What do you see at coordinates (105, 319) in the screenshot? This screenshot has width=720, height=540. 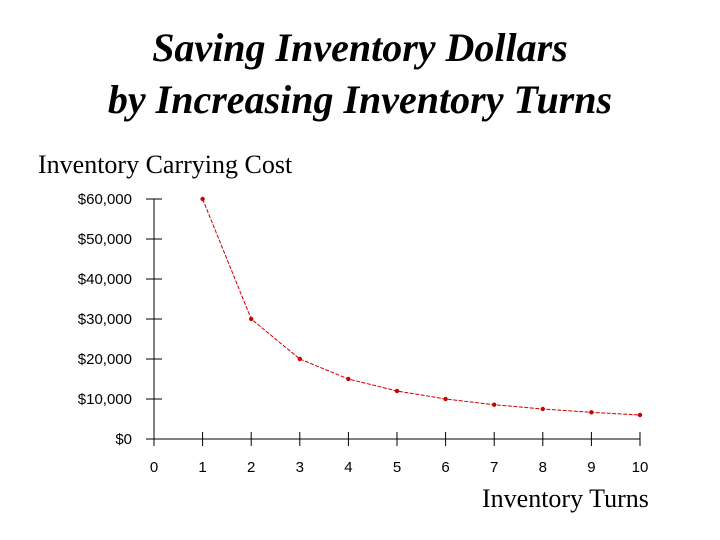 I see `y-tick-label: $30,000` at bounding box center [105, 319].